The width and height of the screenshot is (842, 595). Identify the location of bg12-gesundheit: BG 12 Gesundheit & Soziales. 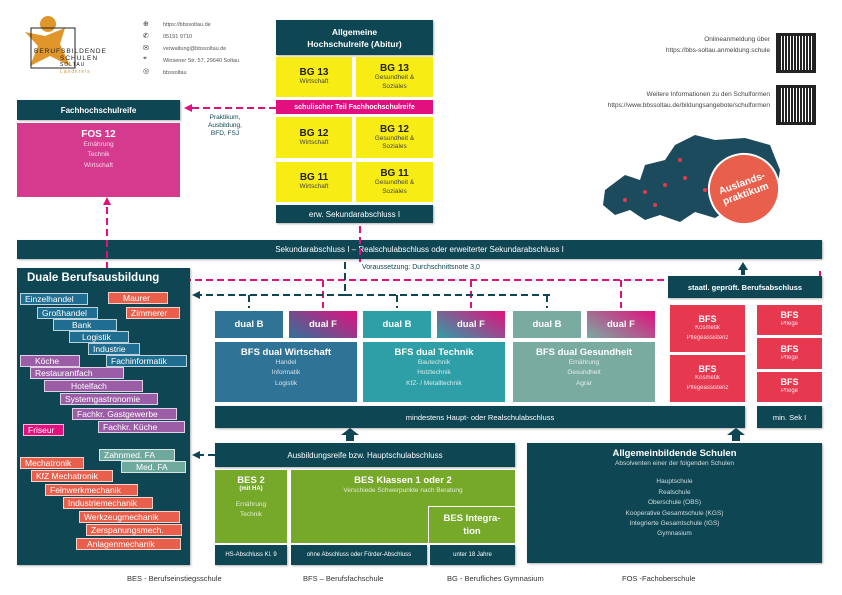
(394, 137).